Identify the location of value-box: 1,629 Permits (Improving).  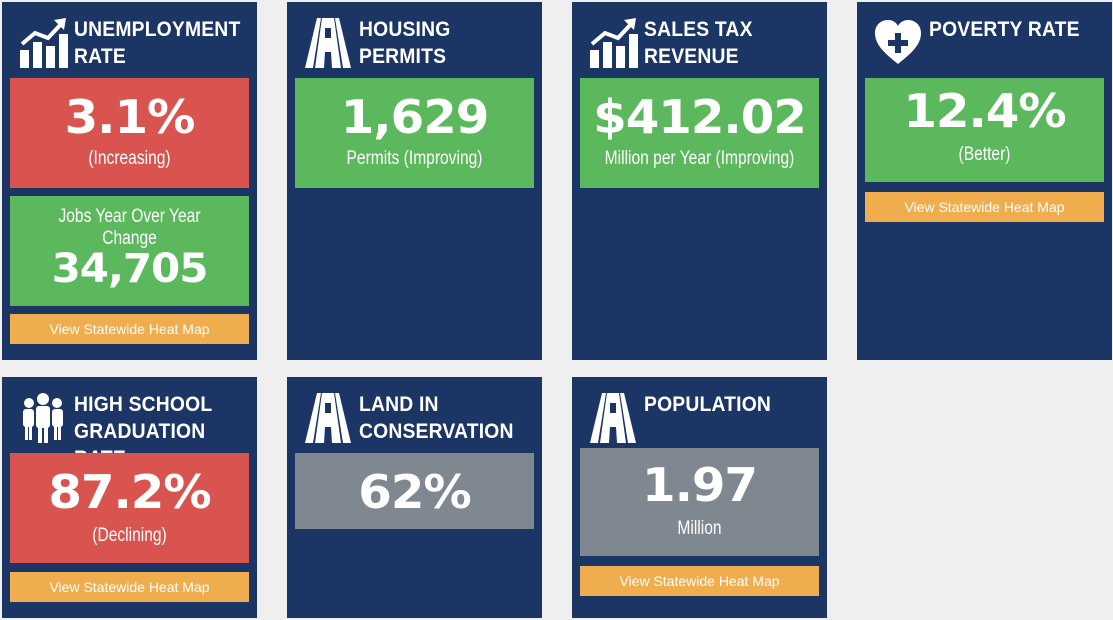
(414, 133).